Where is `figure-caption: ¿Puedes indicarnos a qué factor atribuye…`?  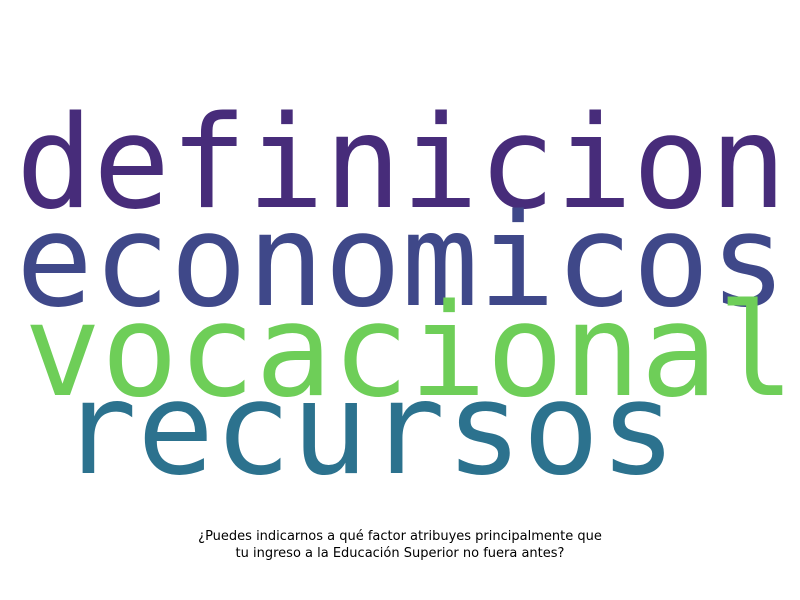
figure-caption: ¿Puedes indicarnos a qué factor atribuye… is located at coordinates (400, 545).